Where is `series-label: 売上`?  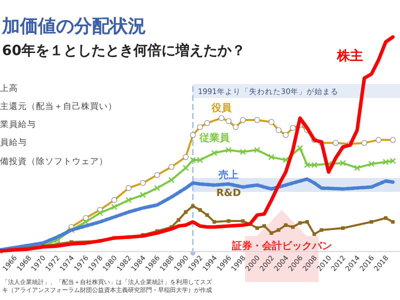
series-label: 売上 is located at coordinates (228, 175).